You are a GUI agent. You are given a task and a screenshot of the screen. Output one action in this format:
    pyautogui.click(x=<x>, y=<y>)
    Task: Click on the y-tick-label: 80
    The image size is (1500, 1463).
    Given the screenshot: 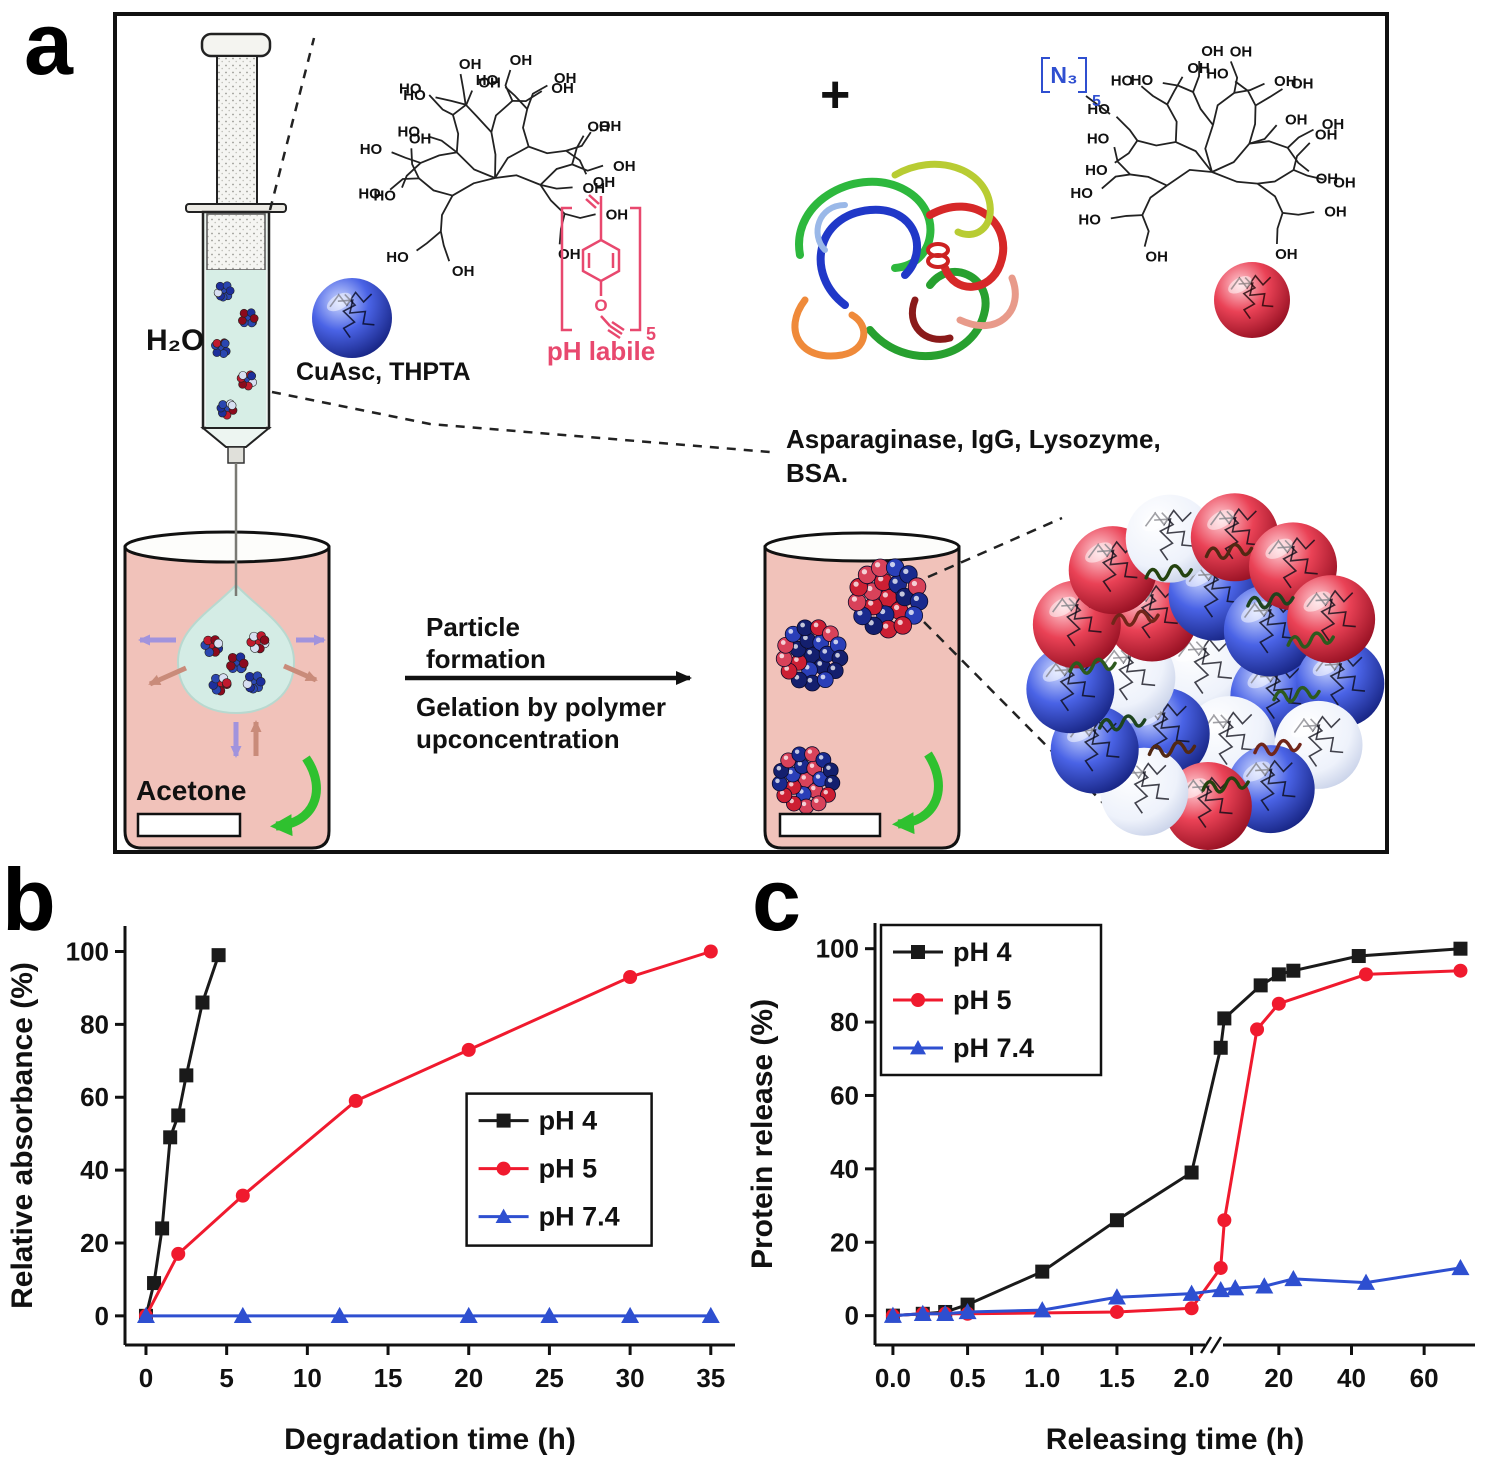 What is the action you would take?
    pyautogui.click(x=844, y=1022)
    